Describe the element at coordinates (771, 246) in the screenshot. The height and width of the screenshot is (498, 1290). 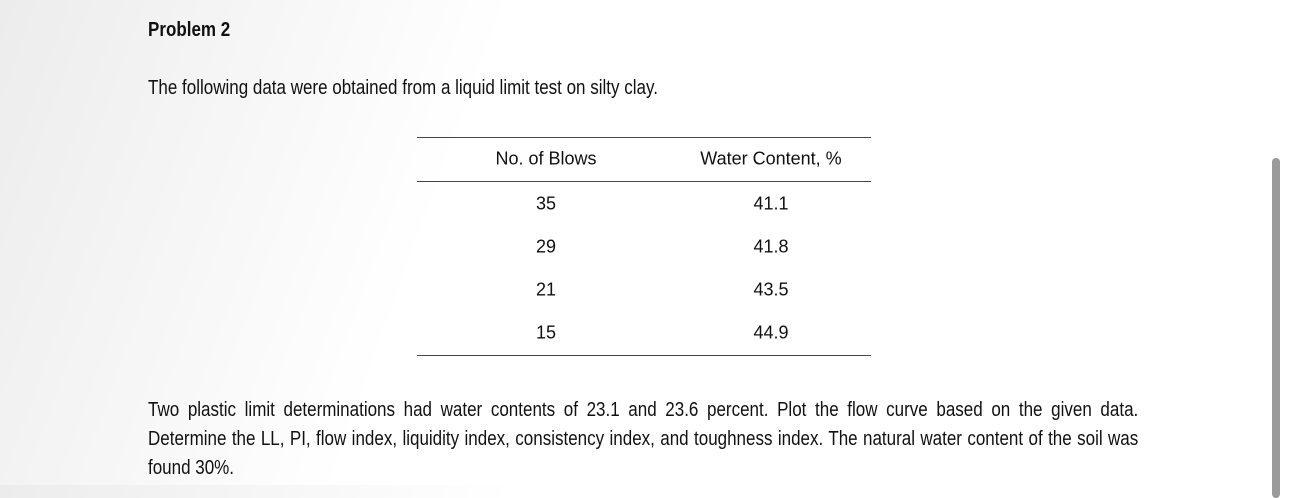
I see `table-cell: 41.8` at that location.